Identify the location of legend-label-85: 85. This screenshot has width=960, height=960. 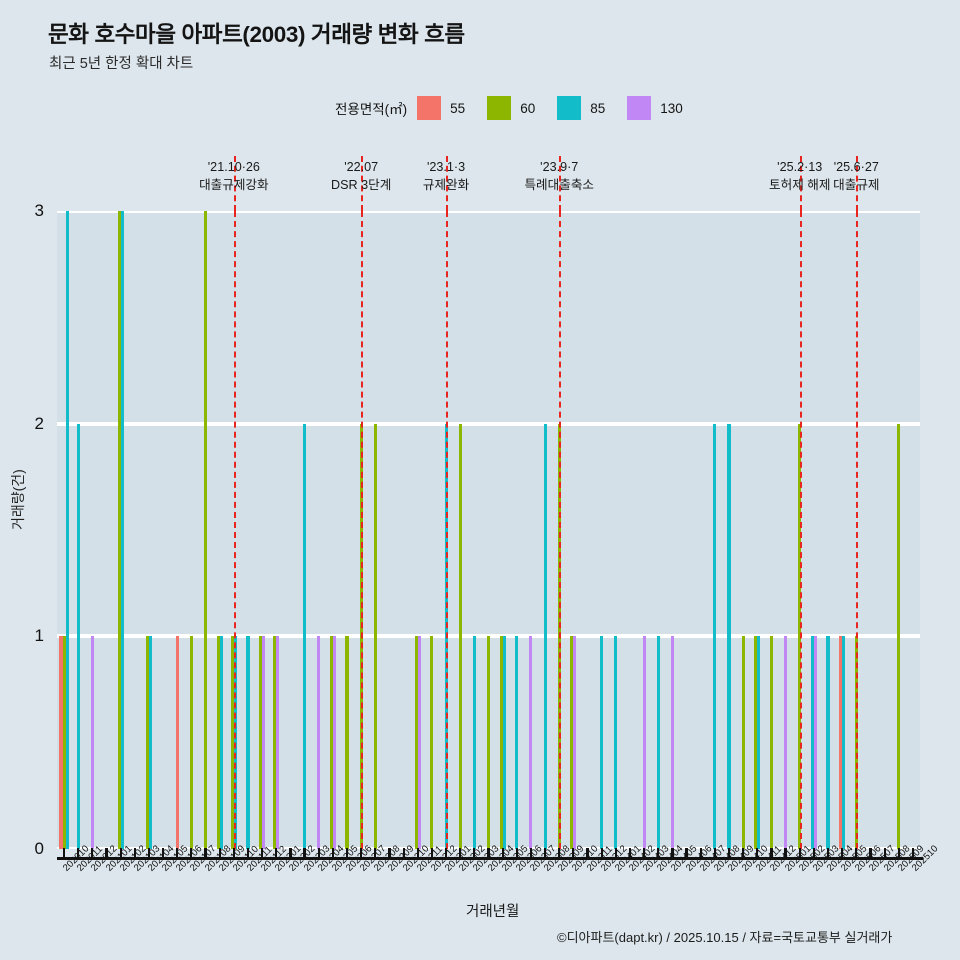
(598, 108).